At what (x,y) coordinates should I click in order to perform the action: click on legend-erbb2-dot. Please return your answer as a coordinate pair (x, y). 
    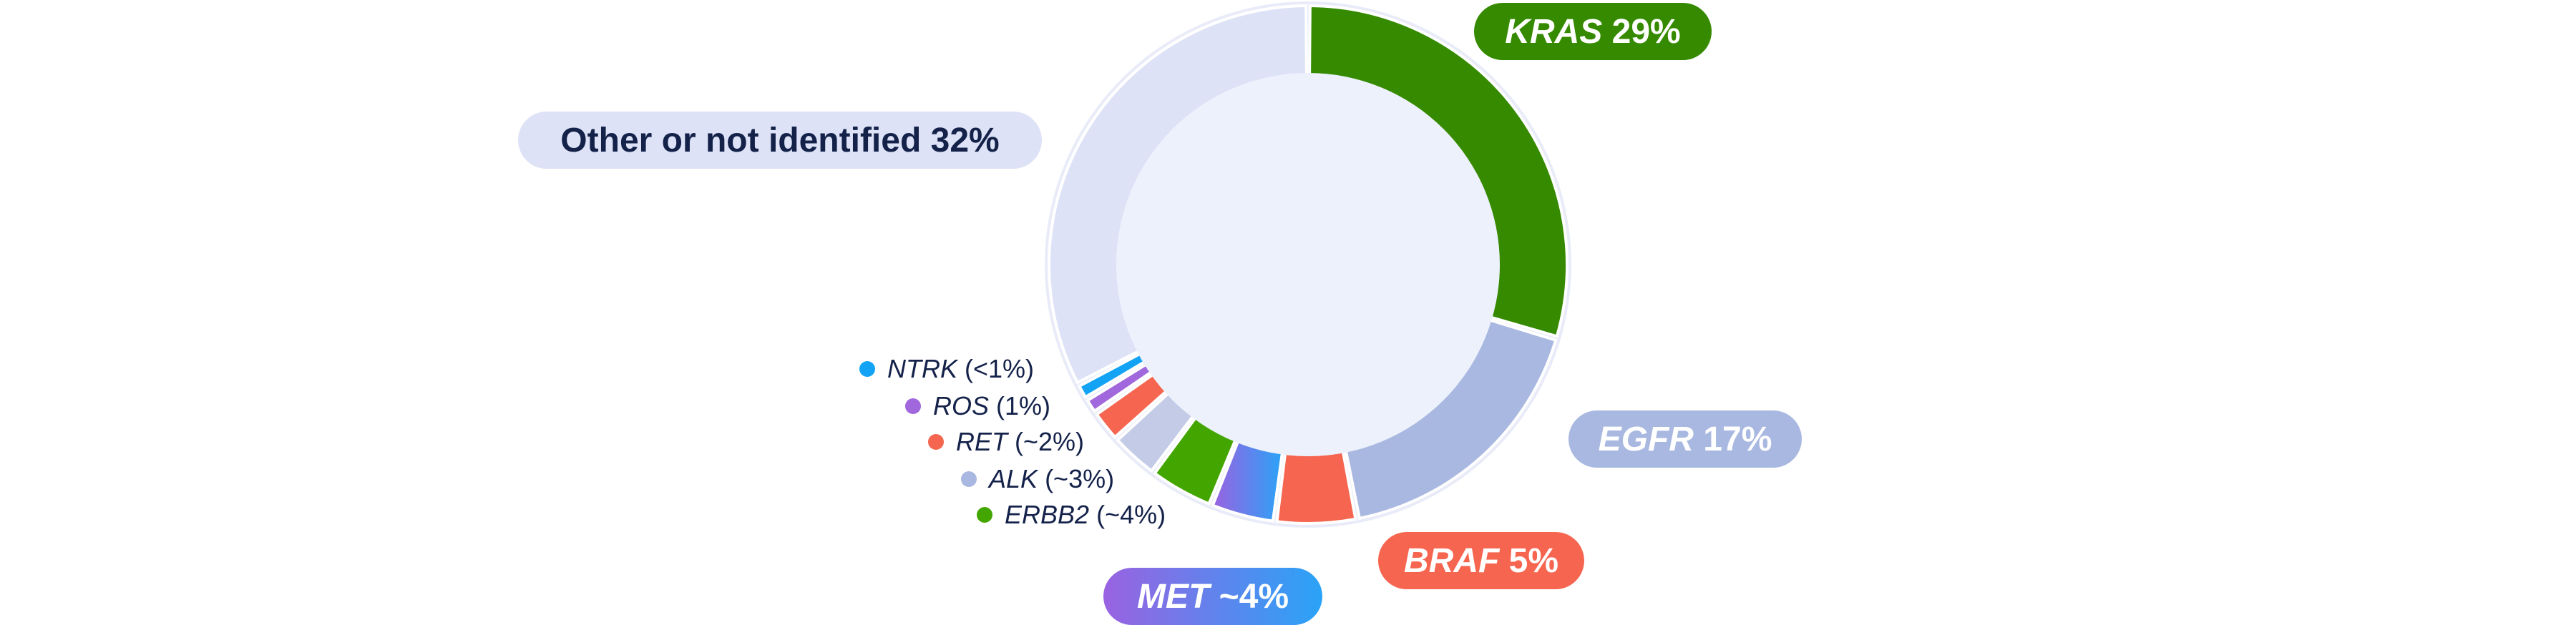
    Looking at the image, I should click on (984, 515).